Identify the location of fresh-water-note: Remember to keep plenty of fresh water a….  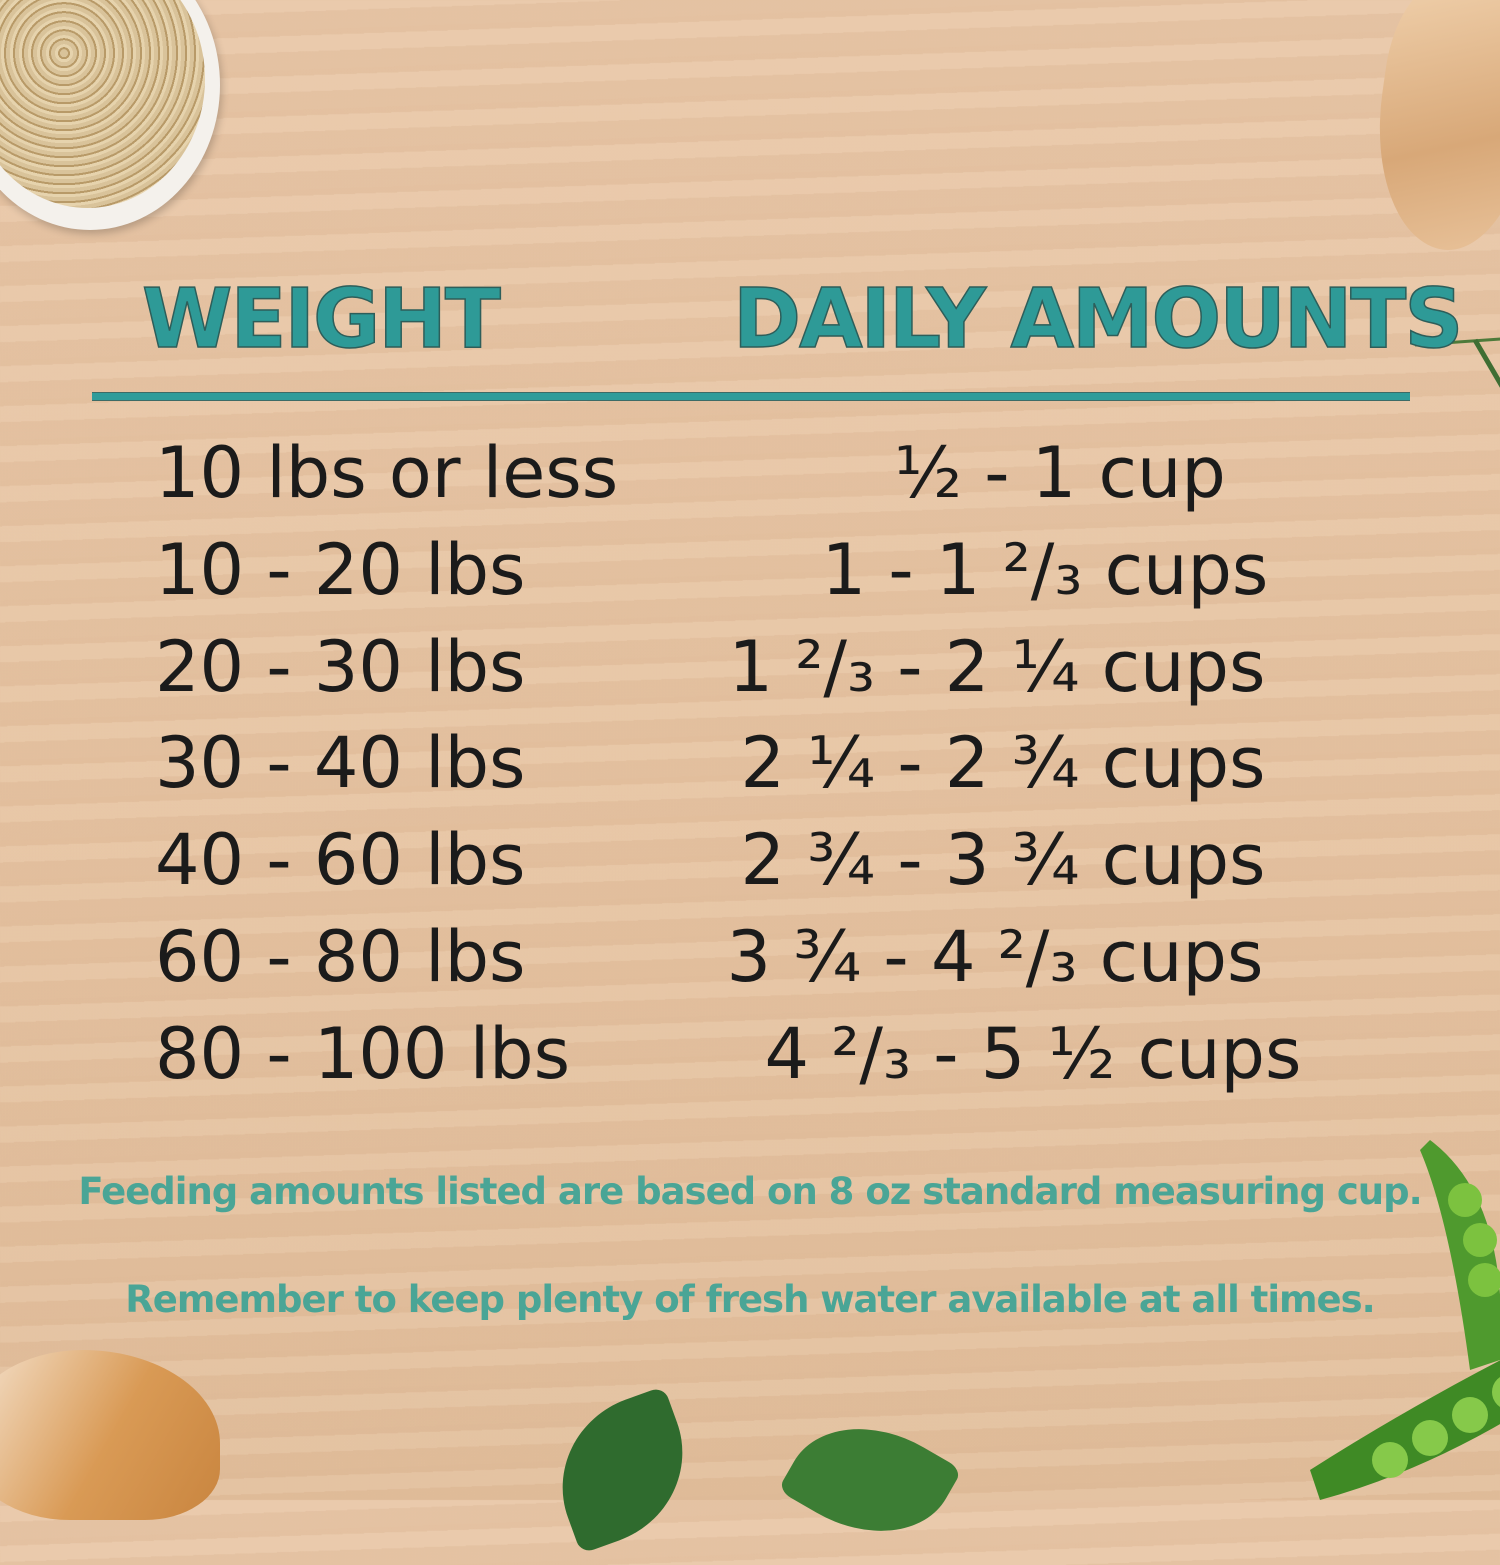
(750, 1299).